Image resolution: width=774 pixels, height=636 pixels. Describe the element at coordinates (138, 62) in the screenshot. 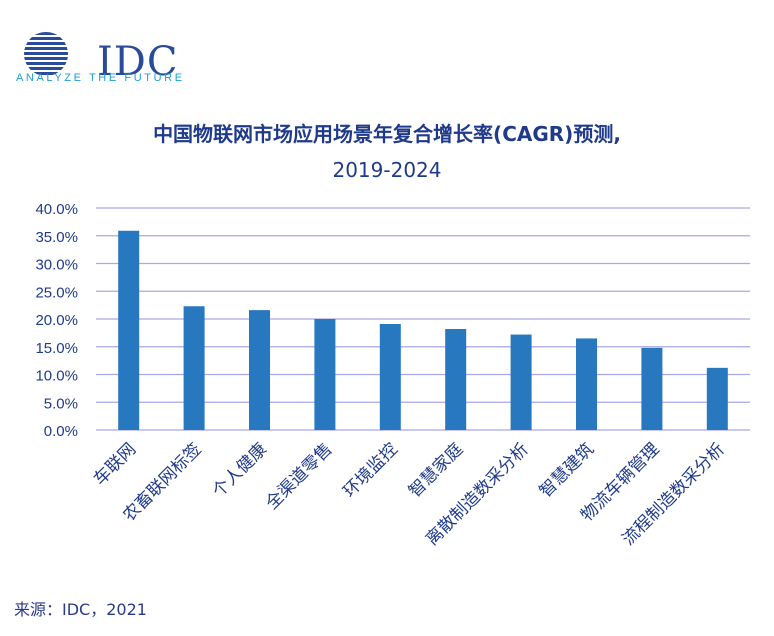

I see `logo-wordmark: IDC` at that location.